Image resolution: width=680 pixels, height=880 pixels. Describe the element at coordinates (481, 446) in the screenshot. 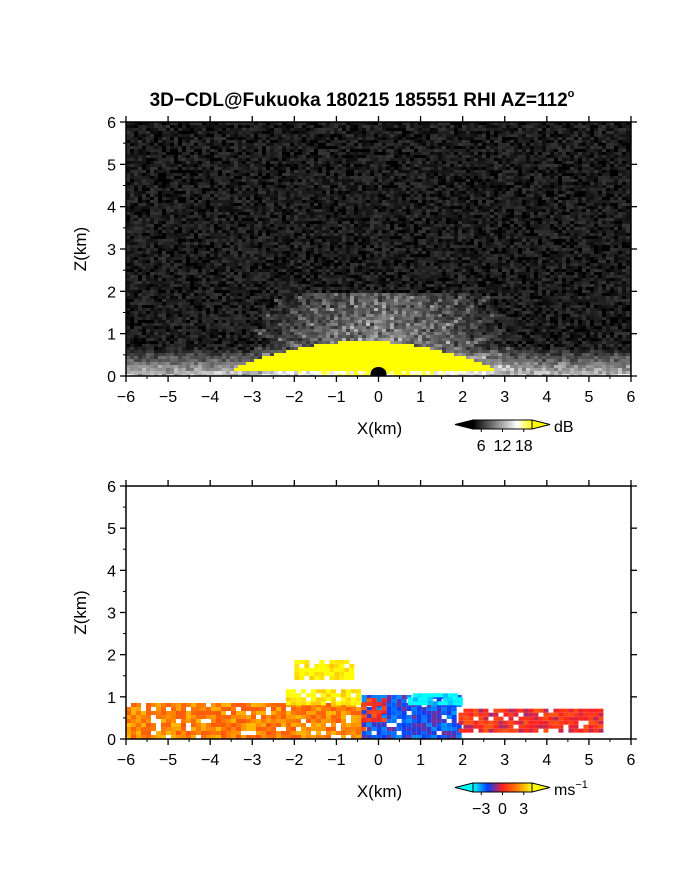

I see `colorbar-tick-label: 6` at that location.